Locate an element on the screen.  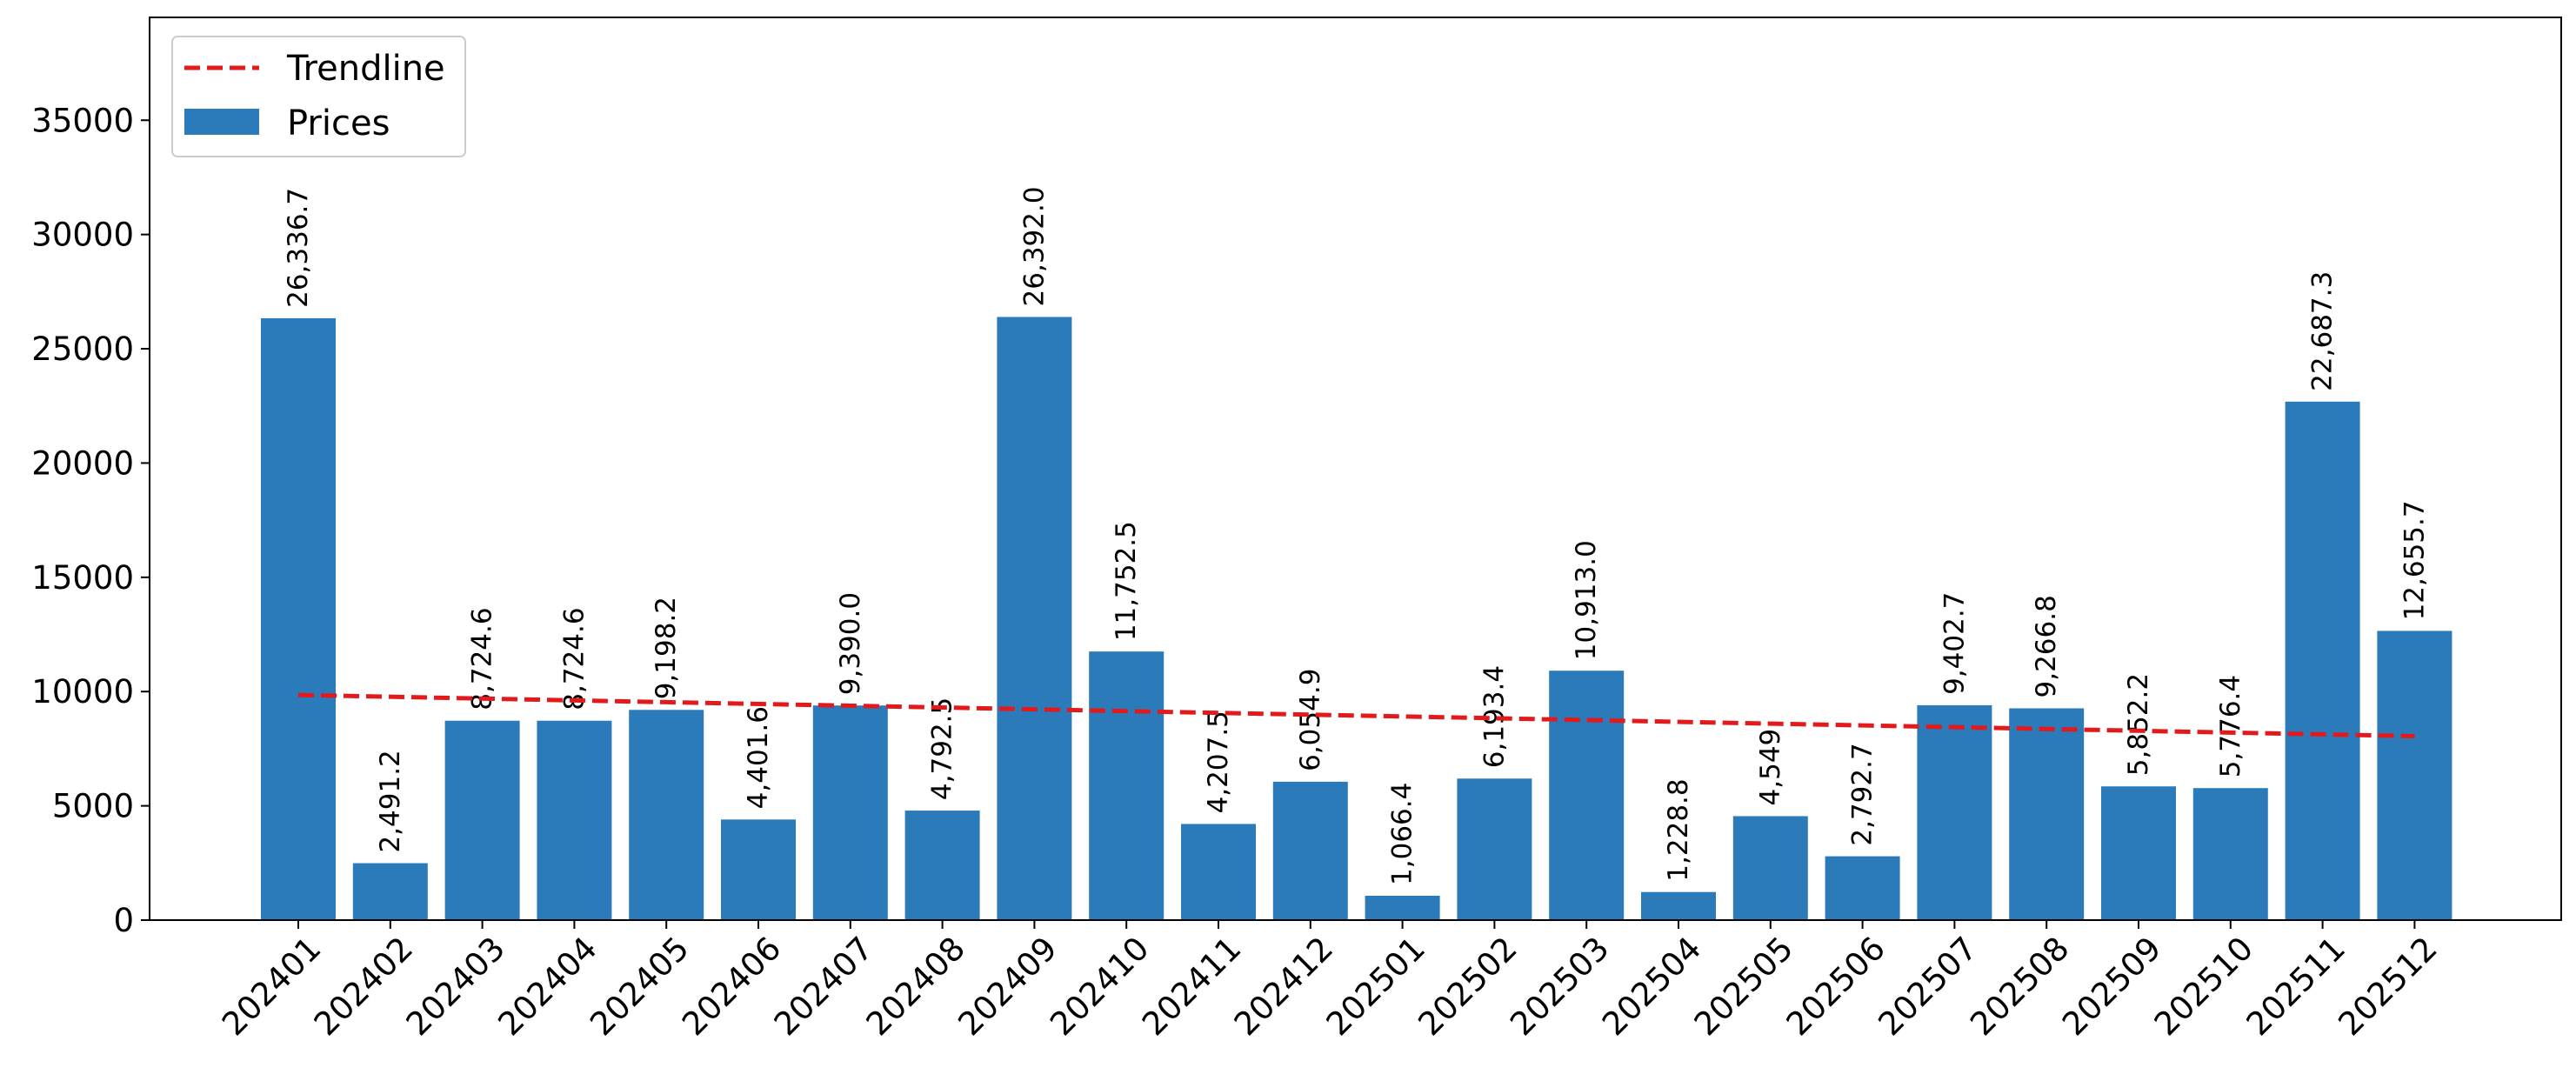
data-label-202406: 4,401.6 is located at coordinates (758, 757).